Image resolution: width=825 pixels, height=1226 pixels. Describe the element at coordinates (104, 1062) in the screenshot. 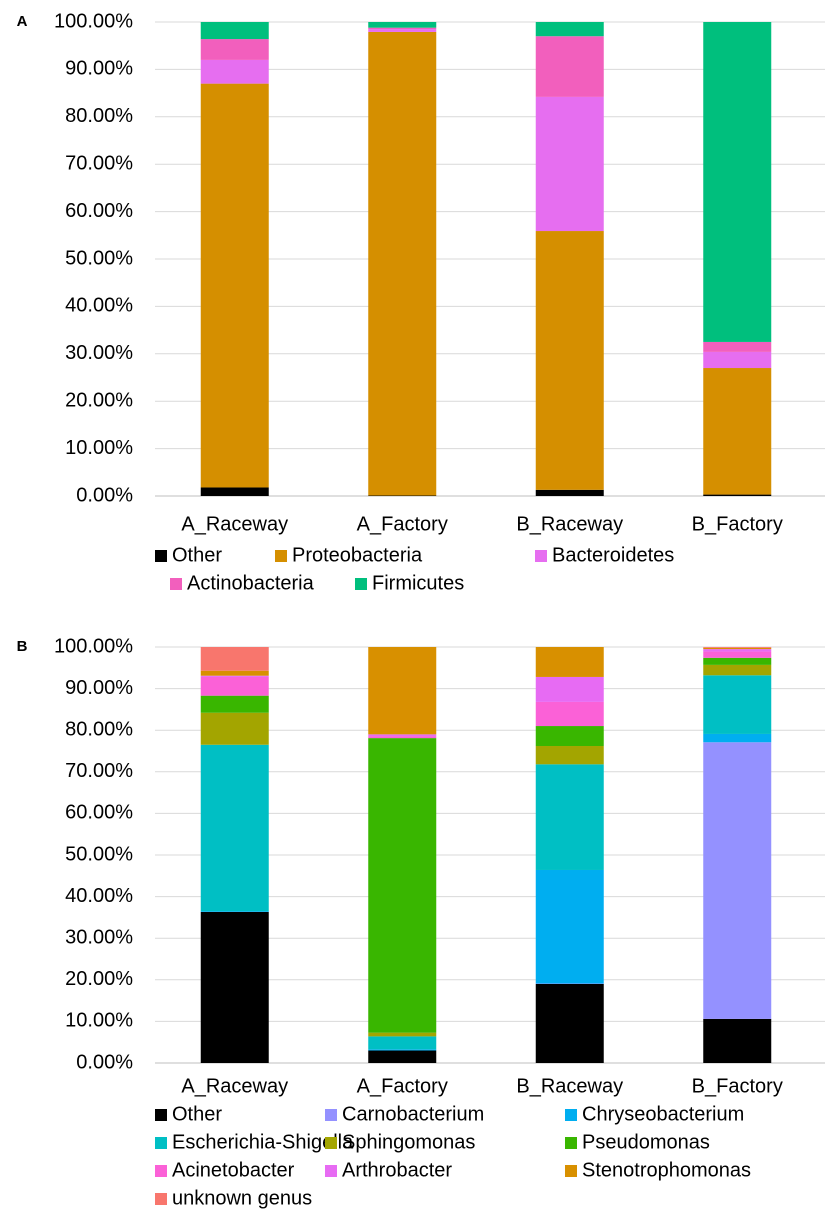

I see `y-tick-label: 0.00%` at that location.